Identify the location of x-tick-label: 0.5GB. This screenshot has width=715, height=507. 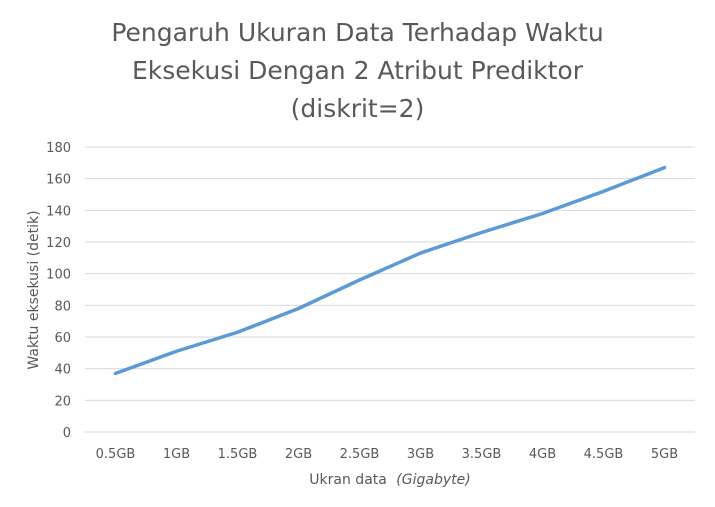
(116, 454).